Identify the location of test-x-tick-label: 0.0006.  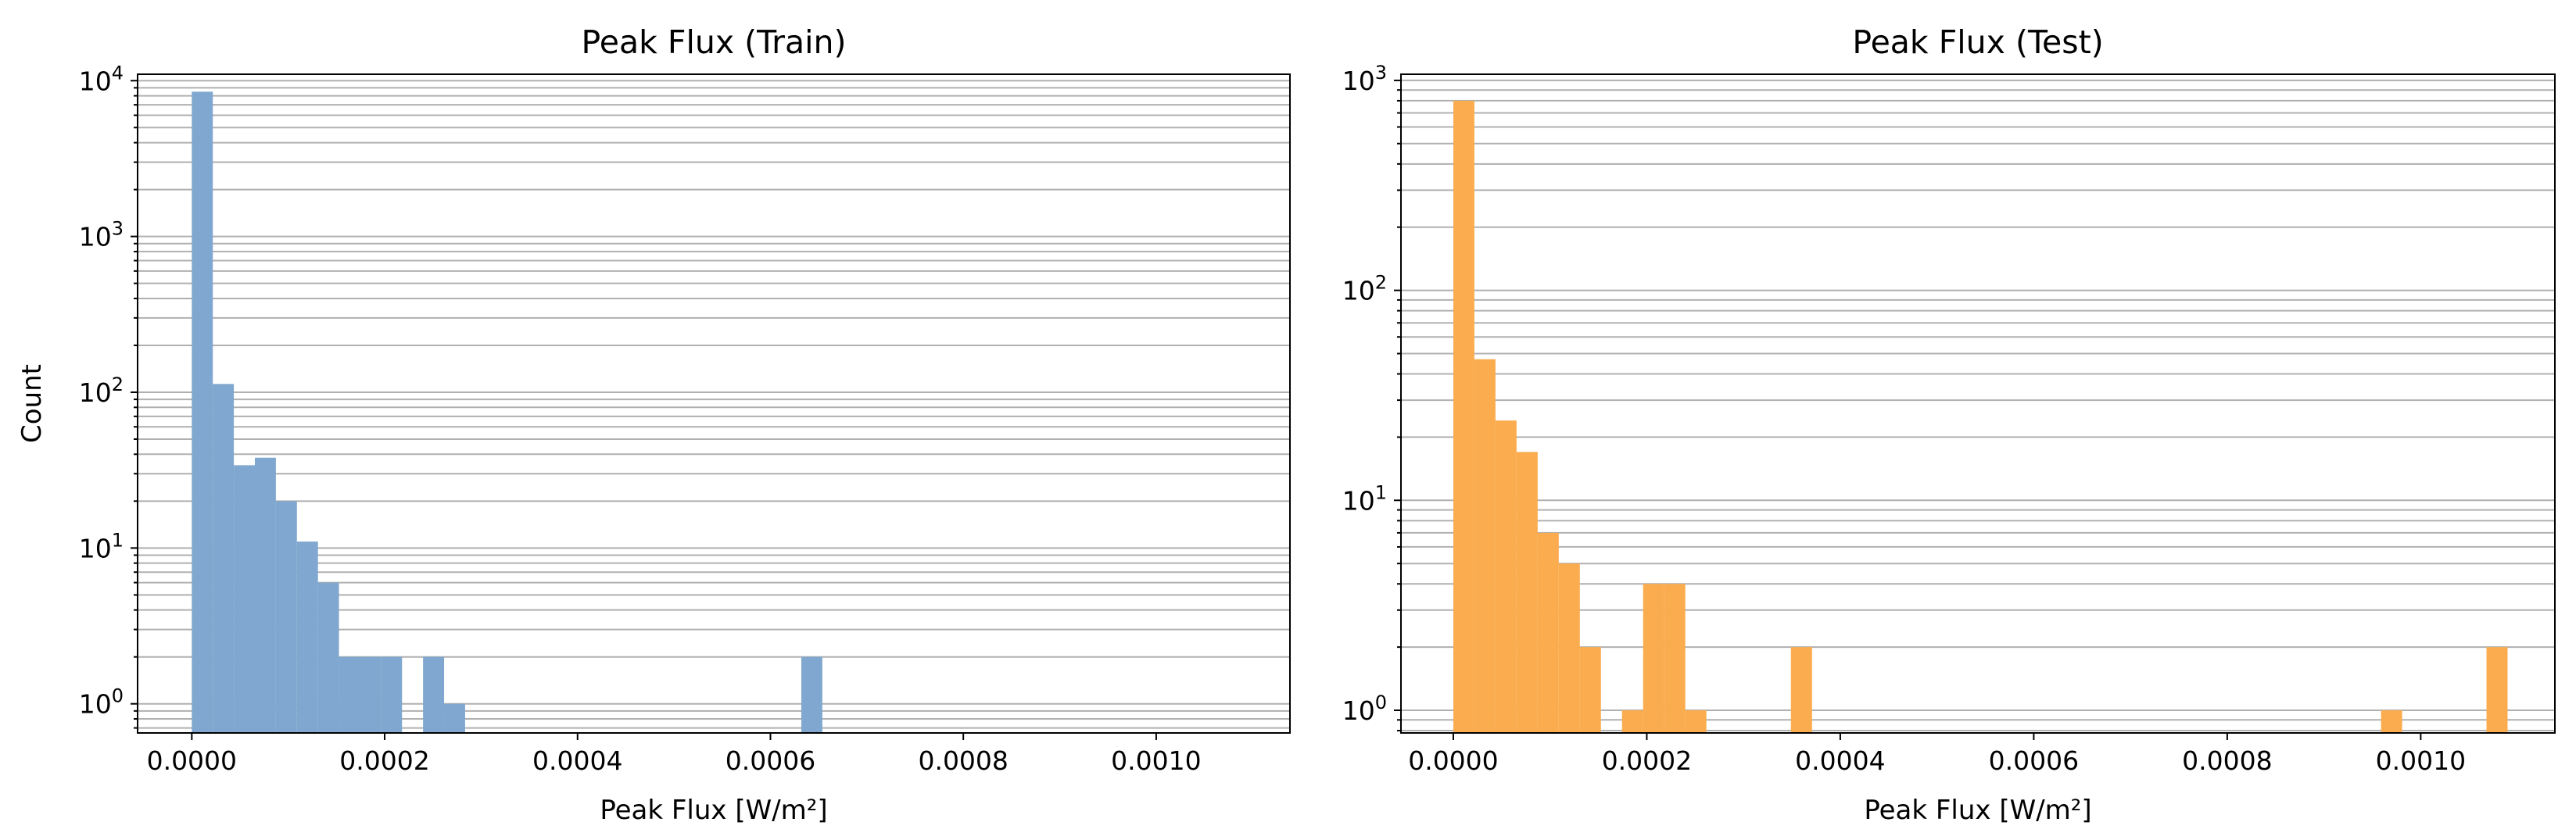
(2034, 760).